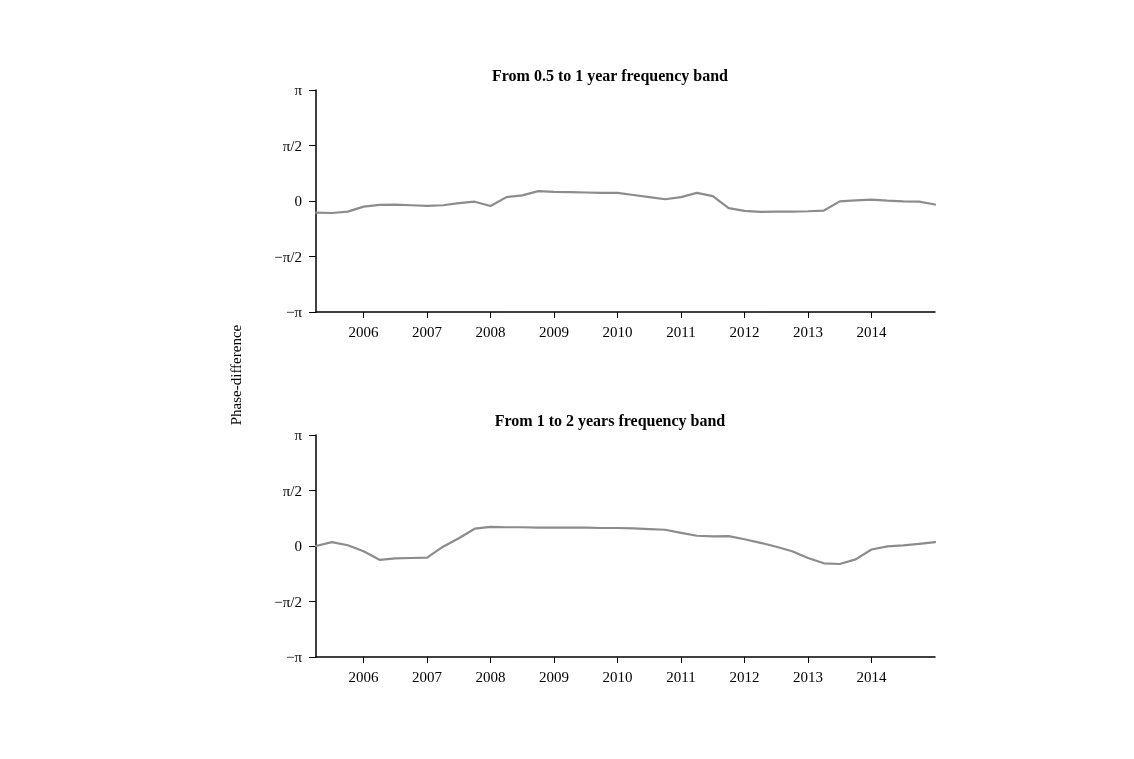  I want to click on y-axis-title: Phase-difference, so click(236, 375).